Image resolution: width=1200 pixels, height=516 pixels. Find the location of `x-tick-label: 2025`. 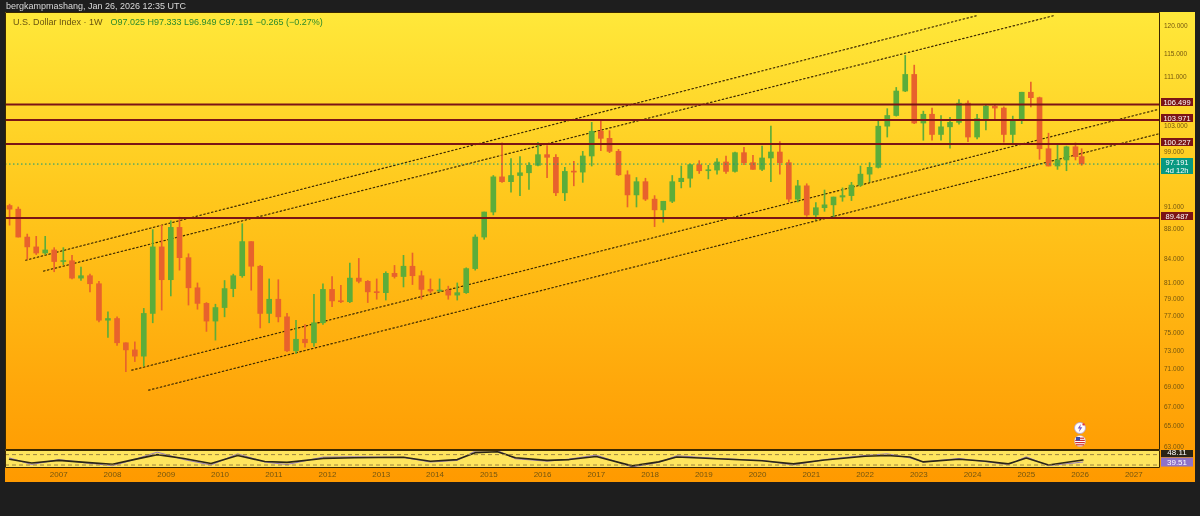

x-tick-label: 2025 is located at coordinates (1026, 474).